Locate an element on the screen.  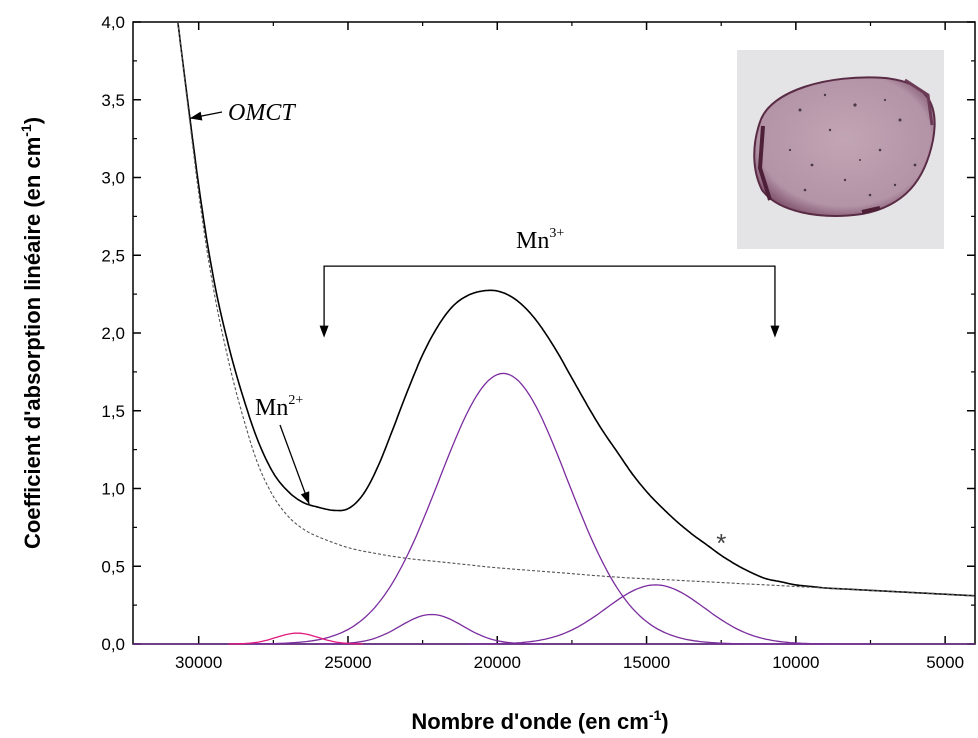
omct-label: OMCT is located at coordinates (262, 113).